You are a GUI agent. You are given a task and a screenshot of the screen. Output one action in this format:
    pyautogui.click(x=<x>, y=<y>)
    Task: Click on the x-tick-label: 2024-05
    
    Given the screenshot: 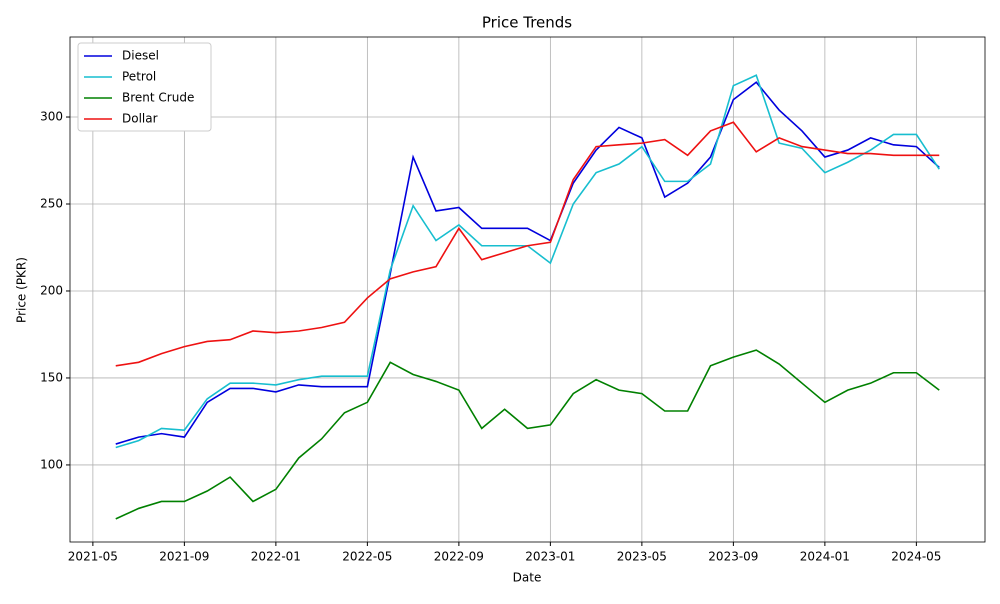 What is the action you would take?
    pyautogui.click(x=916, y=557)
    